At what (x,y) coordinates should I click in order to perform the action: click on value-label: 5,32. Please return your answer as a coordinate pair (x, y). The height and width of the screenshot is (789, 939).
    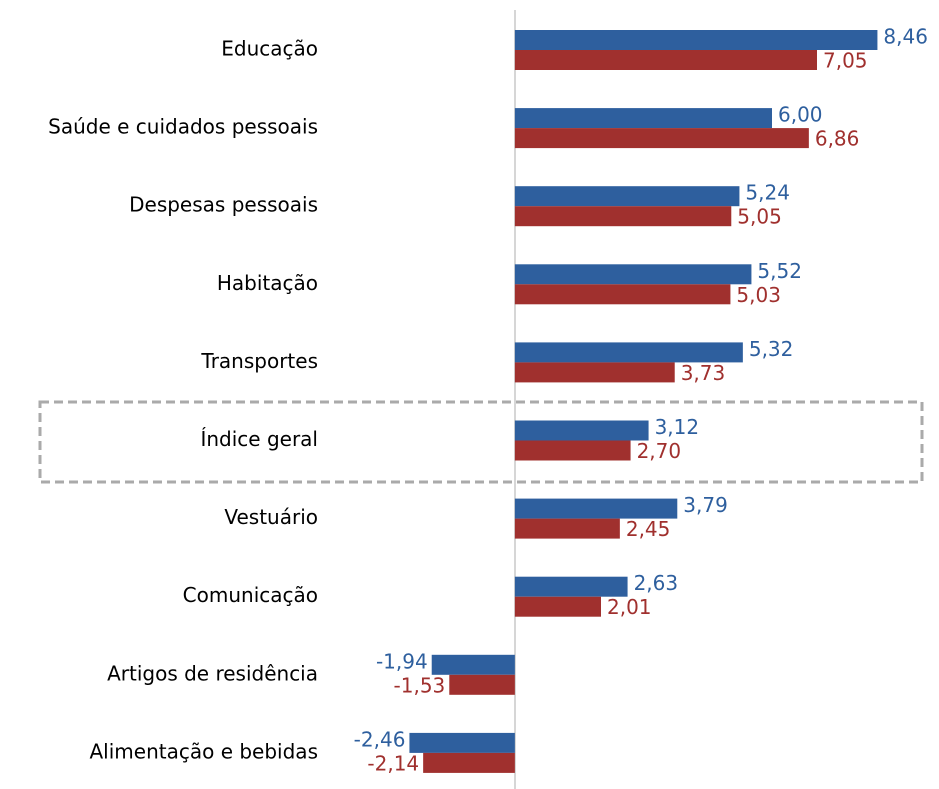
    Looking at the image, I should click on (771, 349).